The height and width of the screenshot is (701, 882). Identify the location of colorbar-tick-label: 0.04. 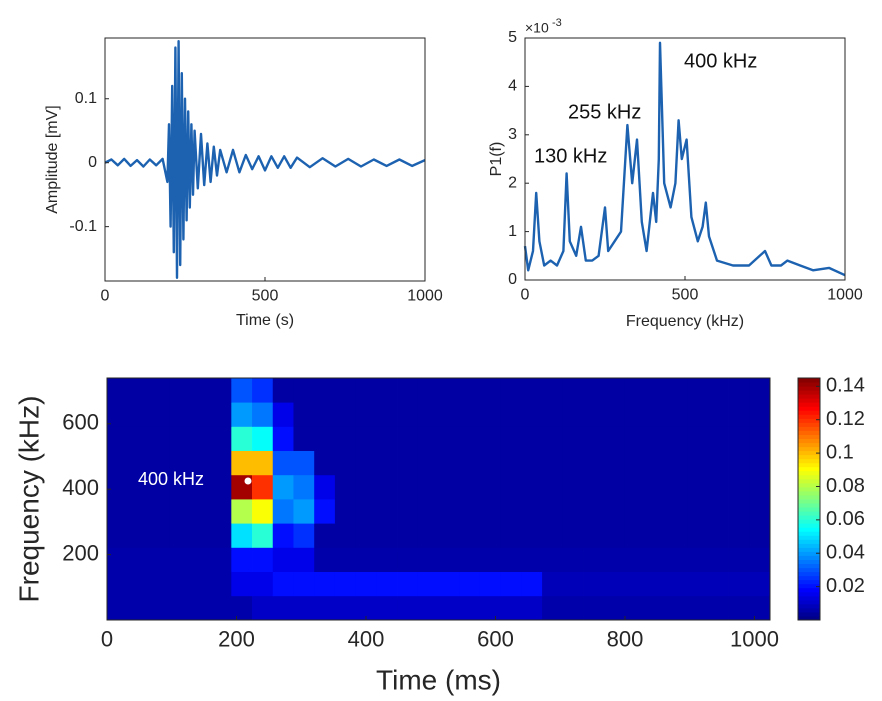
(845, 553).